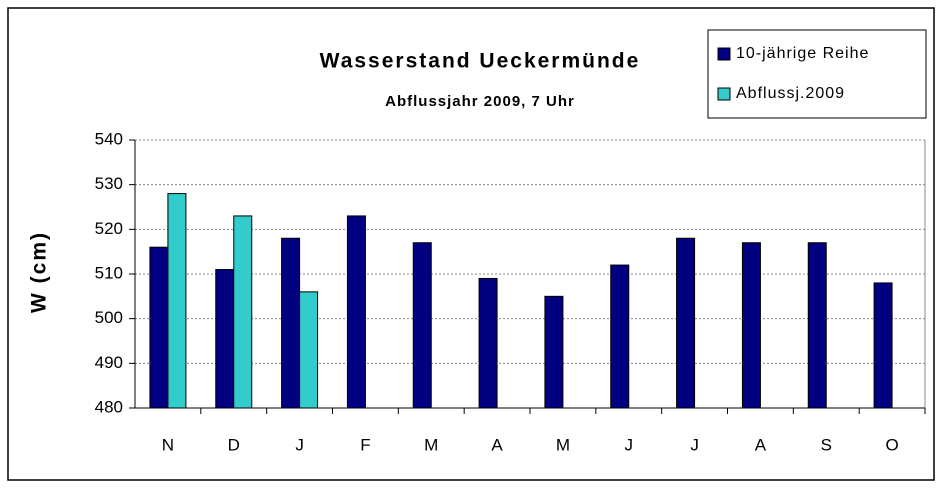 This screenshot has width=943, height=493. What do you see at coordinates (39, 272) in the screenshot?
I see `y-axis-label: W (cm)` at bounding box center [39, 272].